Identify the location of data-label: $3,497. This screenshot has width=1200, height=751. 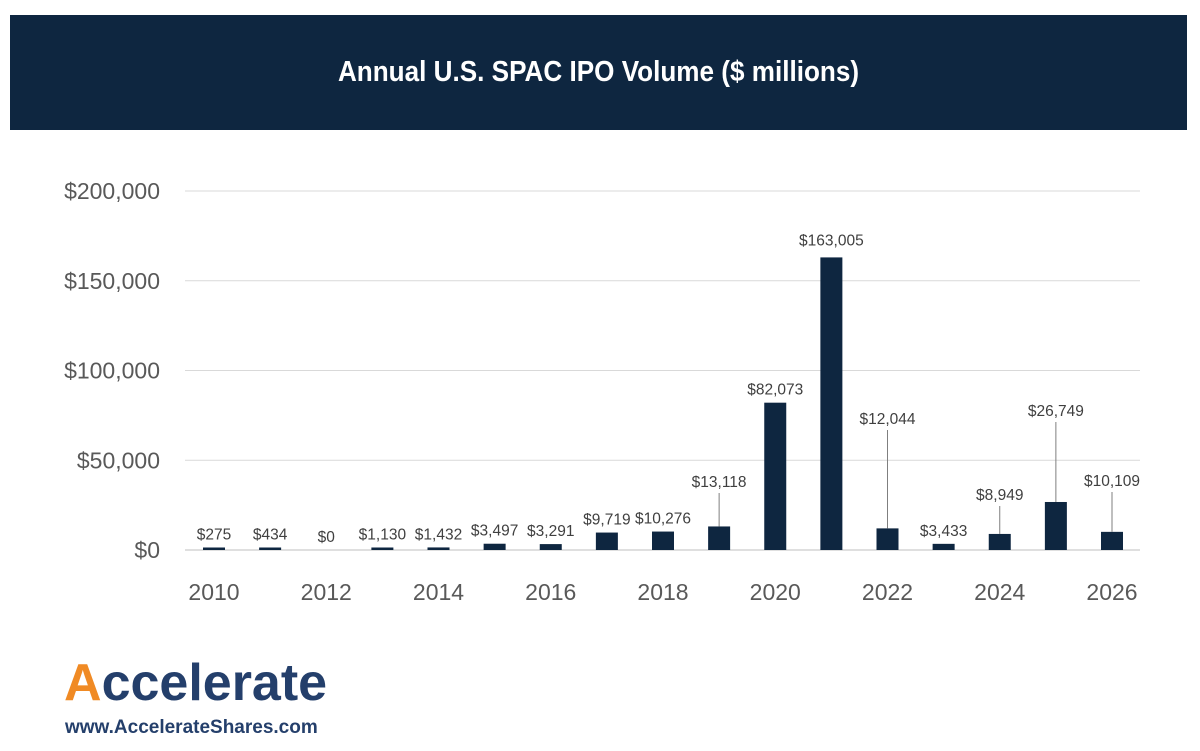
(494, 531).